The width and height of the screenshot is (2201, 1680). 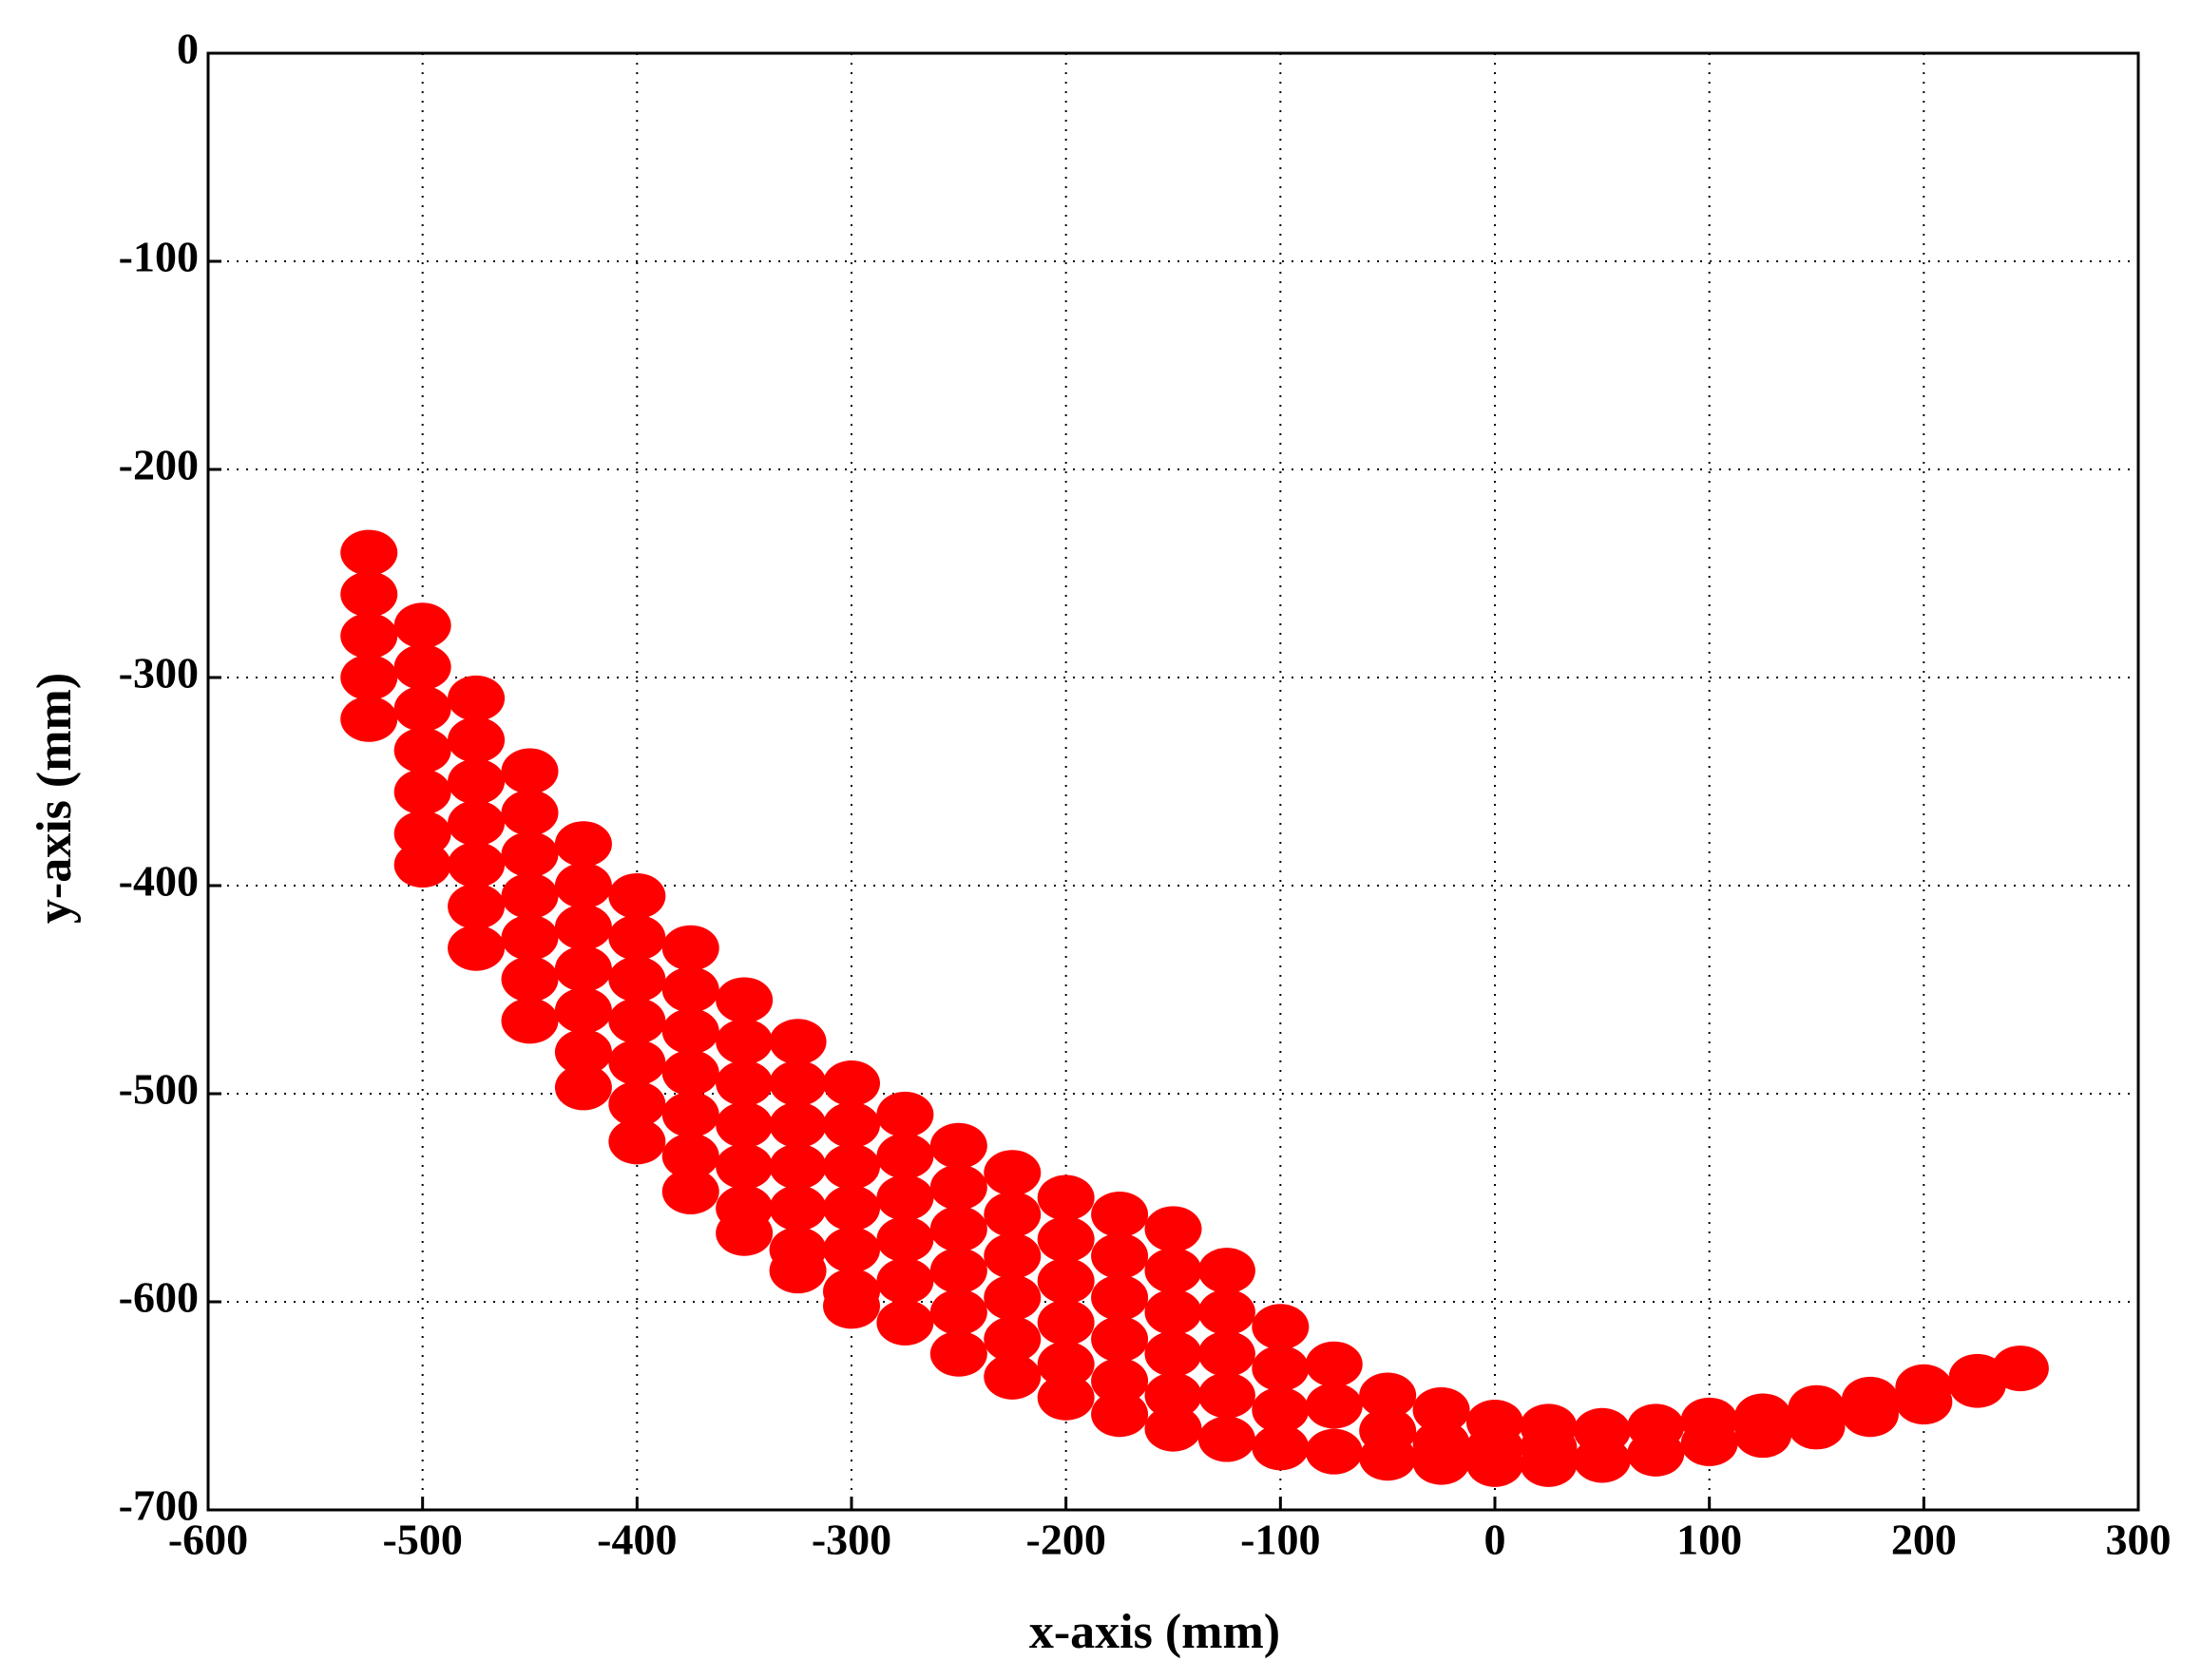 I want to click on y-tick-label: -300, so click(x=159, y=673).